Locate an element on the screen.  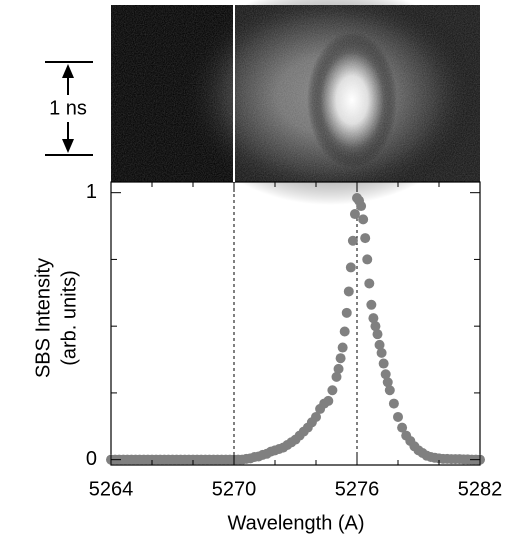
scale-bar is located at coordinates (69, 108).